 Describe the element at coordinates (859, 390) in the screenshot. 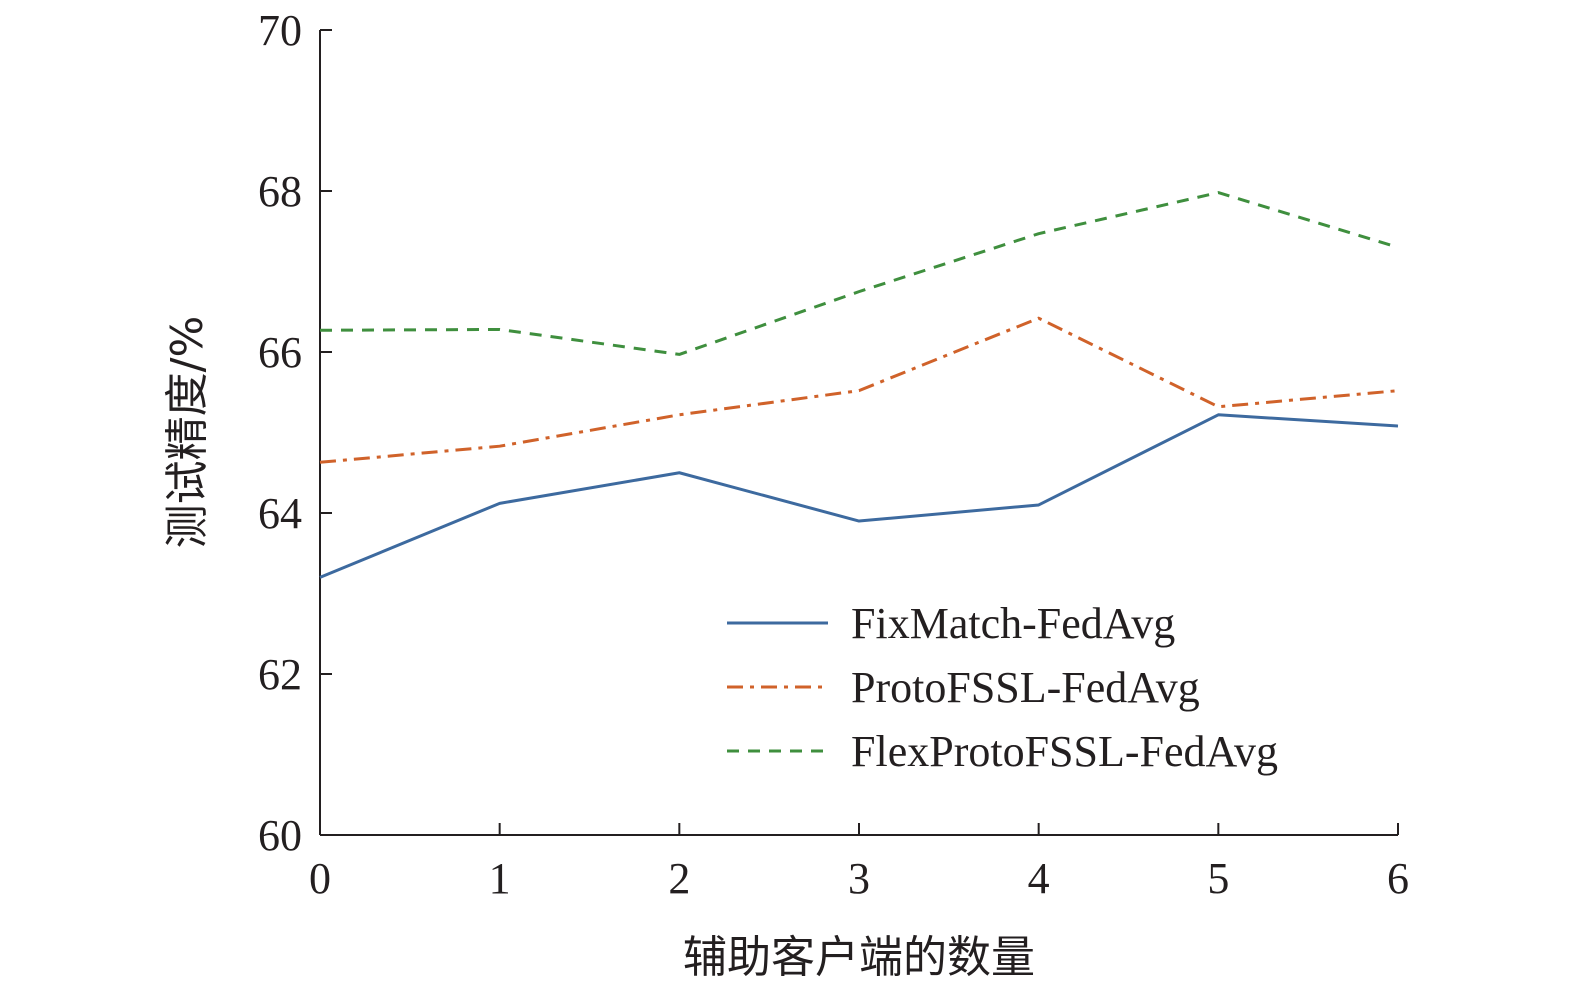

I see `series-line-protofssl-fedavg` at that location.